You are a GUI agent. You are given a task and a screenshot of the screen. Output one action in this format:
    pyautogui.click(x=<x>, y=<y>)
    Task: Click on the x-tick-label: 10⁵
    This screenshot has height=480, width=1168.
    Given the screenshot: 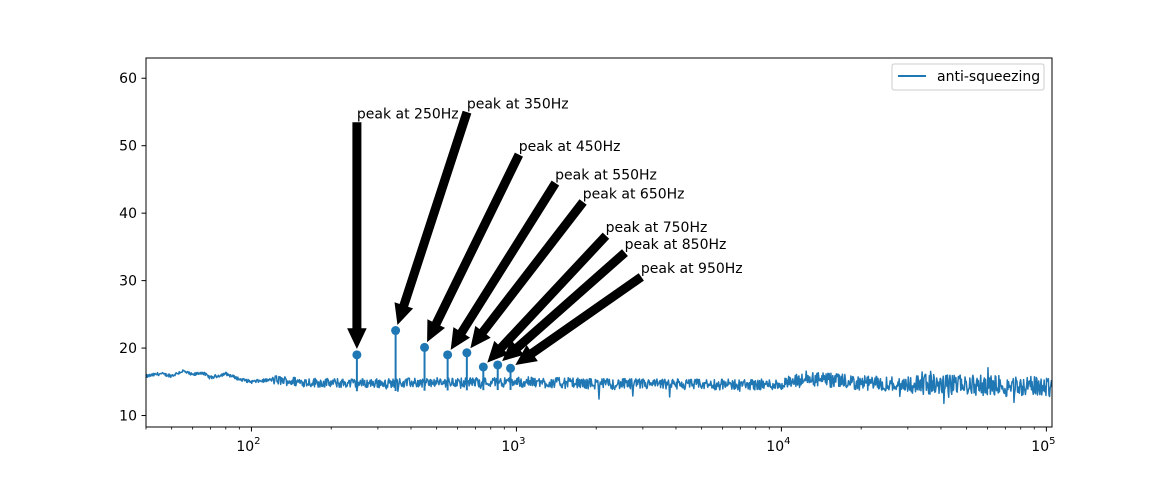 What is the action you would take?
    pyautogui.click(x=1043, y=445)
    